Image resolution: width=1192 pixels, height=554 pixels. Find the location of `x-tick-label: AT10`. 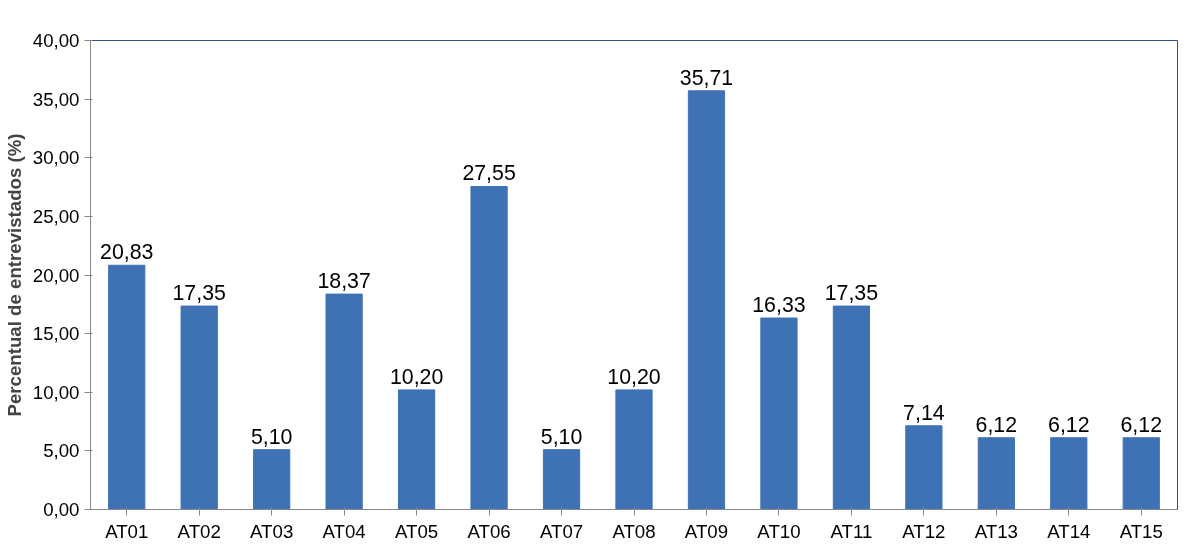

x-tick-label: AT10 is located at coordinates (779, 531).